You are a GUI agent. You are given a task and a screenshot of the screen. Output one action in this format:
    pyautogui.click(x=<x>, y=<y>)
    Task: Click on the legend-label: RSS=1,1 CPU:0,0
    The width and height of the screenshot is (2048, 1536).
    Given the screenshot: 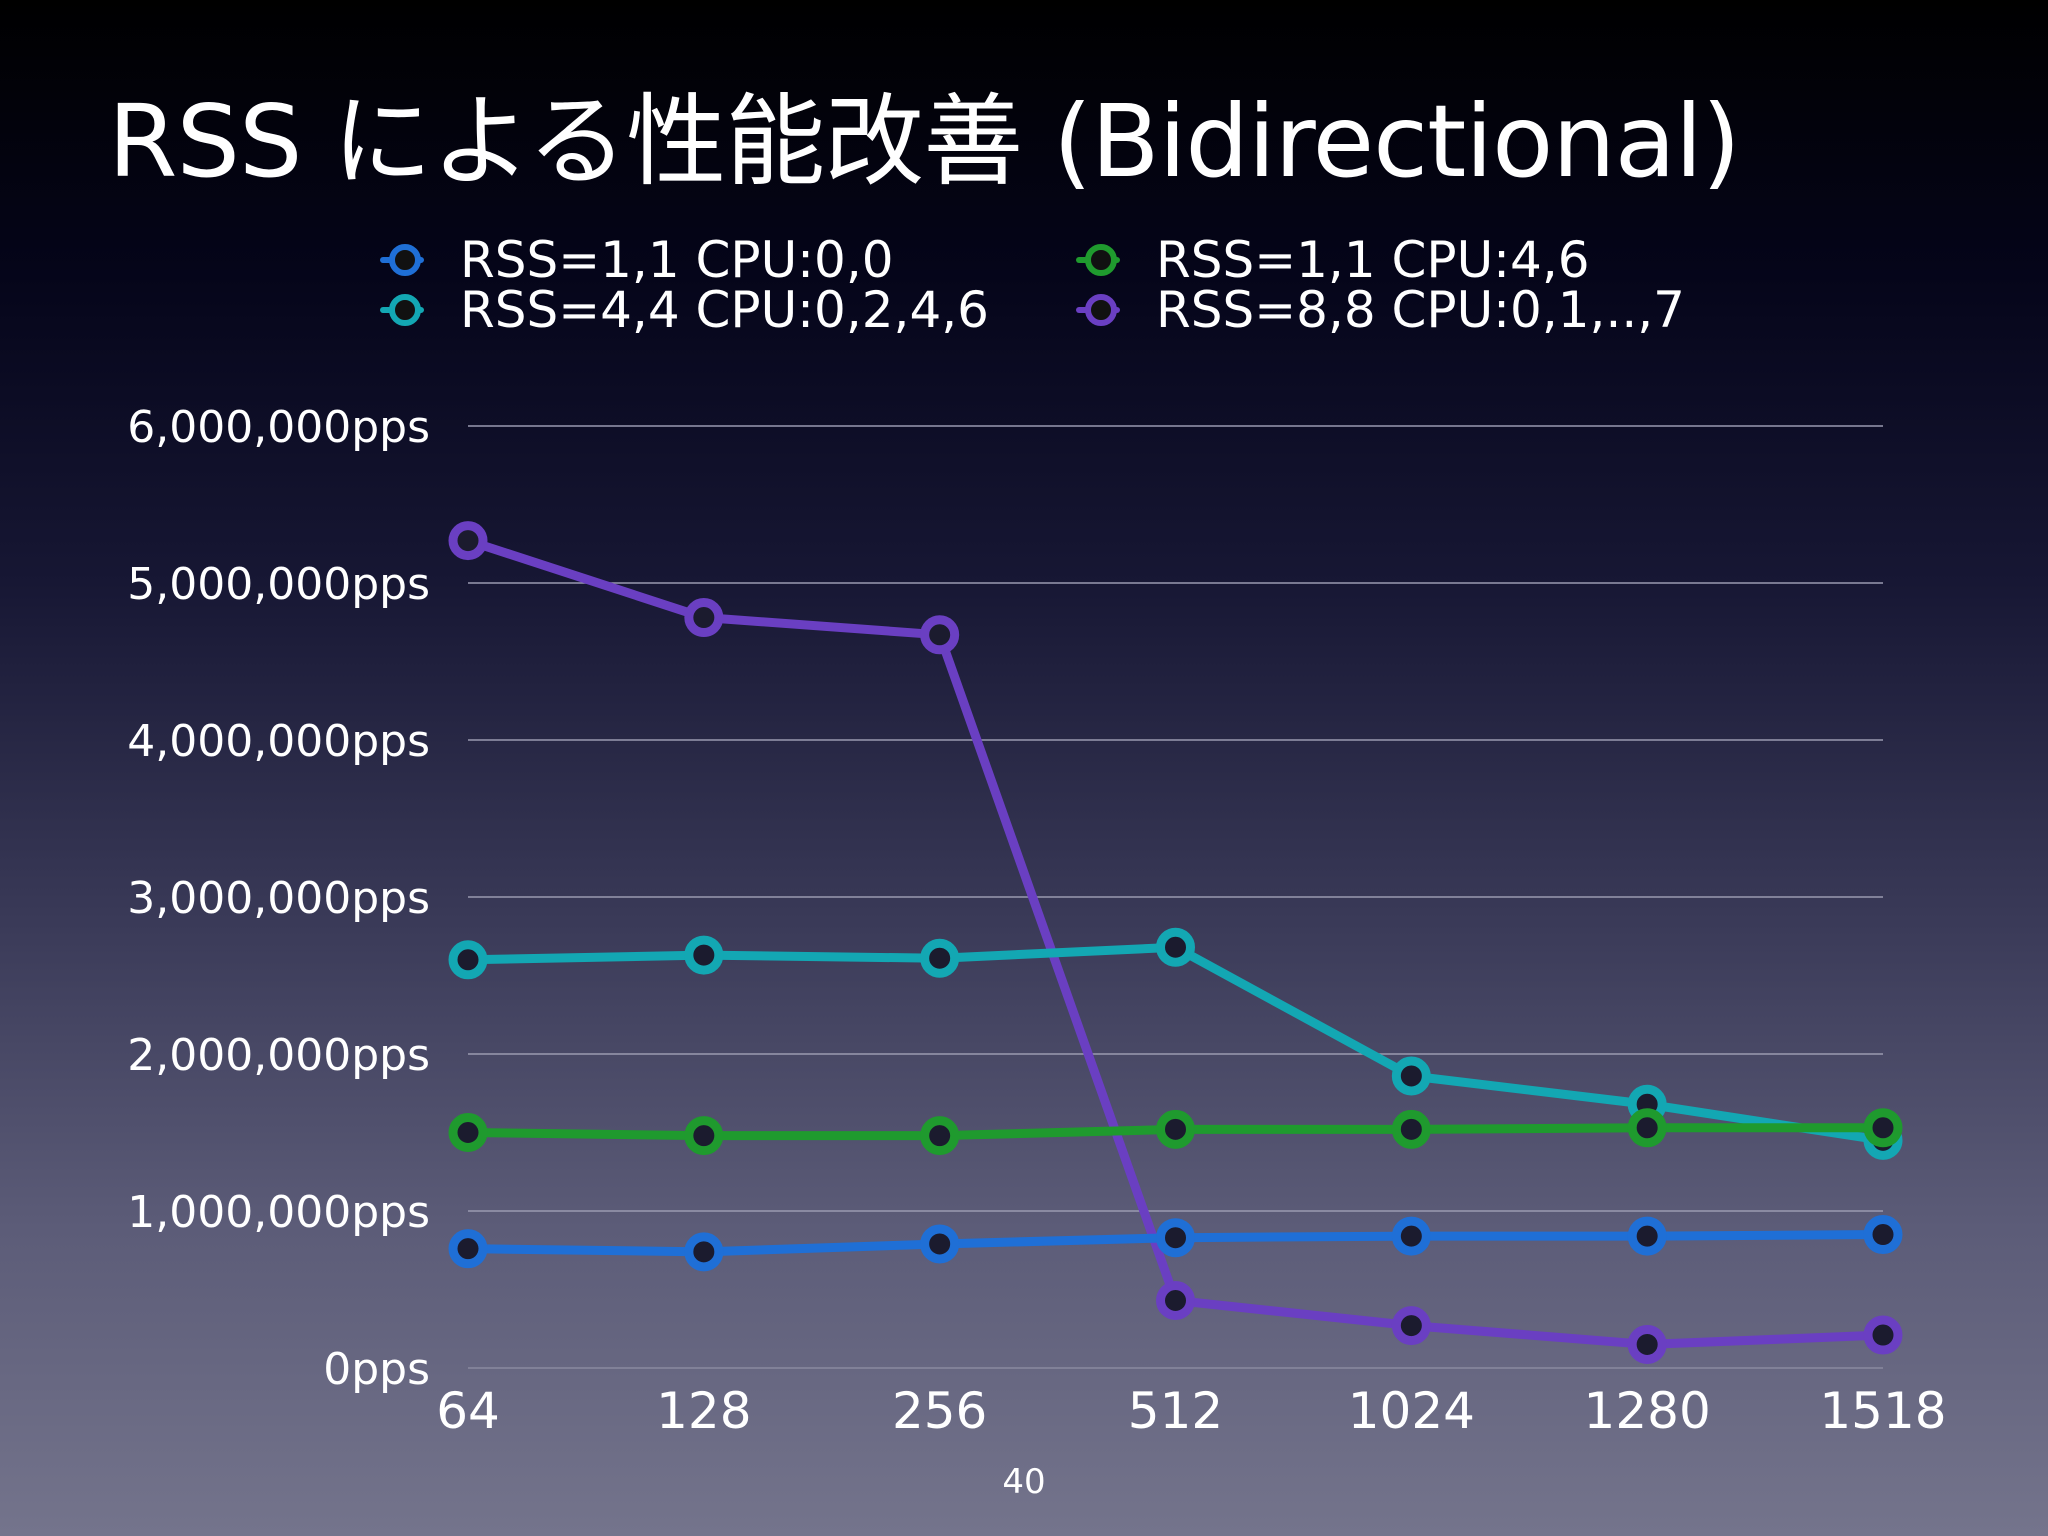 What is the action you would take?
    pyautogui.click(x=677, y=260)
    